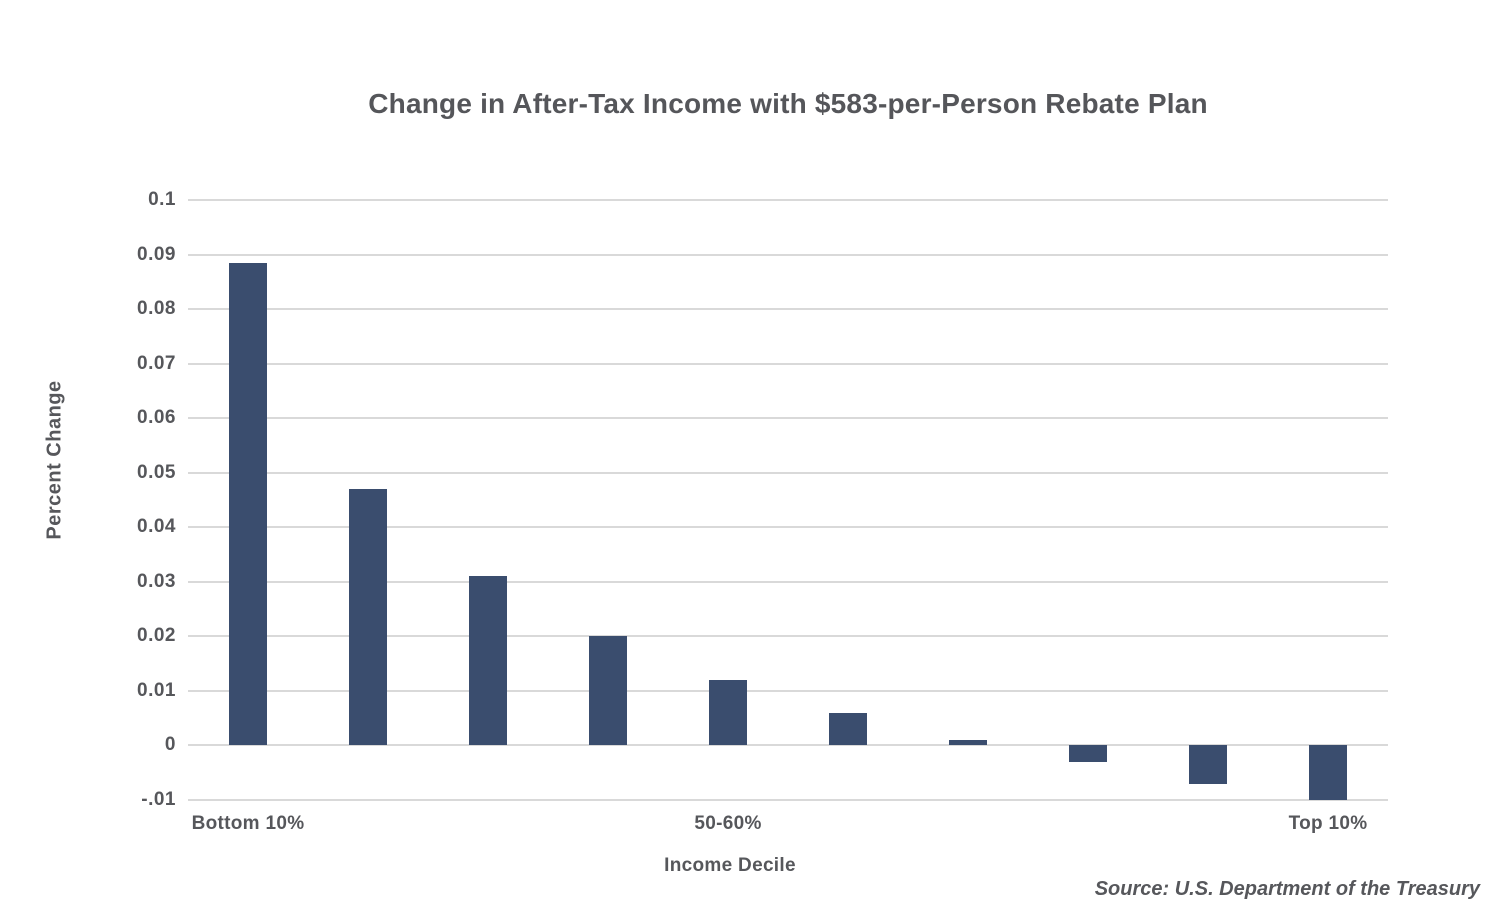  What do you see at coordinates (170, 745) in the screenshot?
I see `y-tick-label: 0` at bounding box center [170, 745].